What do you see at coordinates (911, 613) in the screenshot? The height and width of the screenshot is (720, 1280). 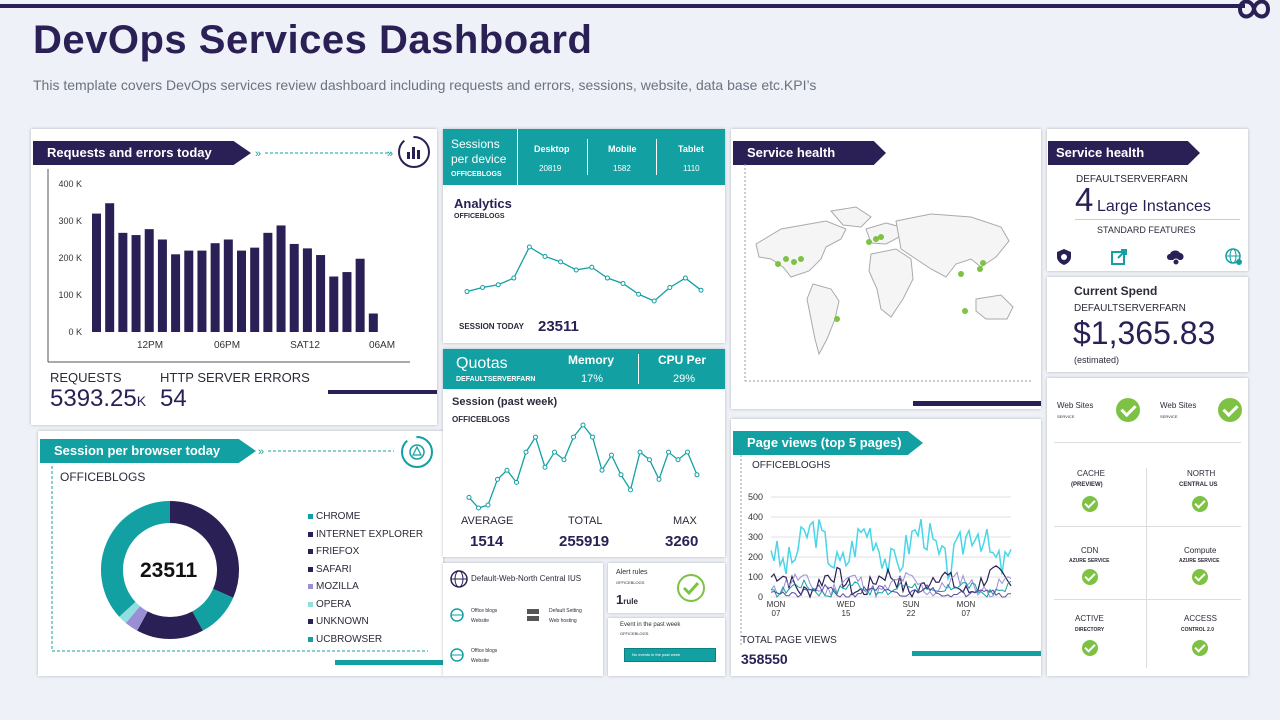 I see `x-tick-label: 22` at bounding box center [911, 613].